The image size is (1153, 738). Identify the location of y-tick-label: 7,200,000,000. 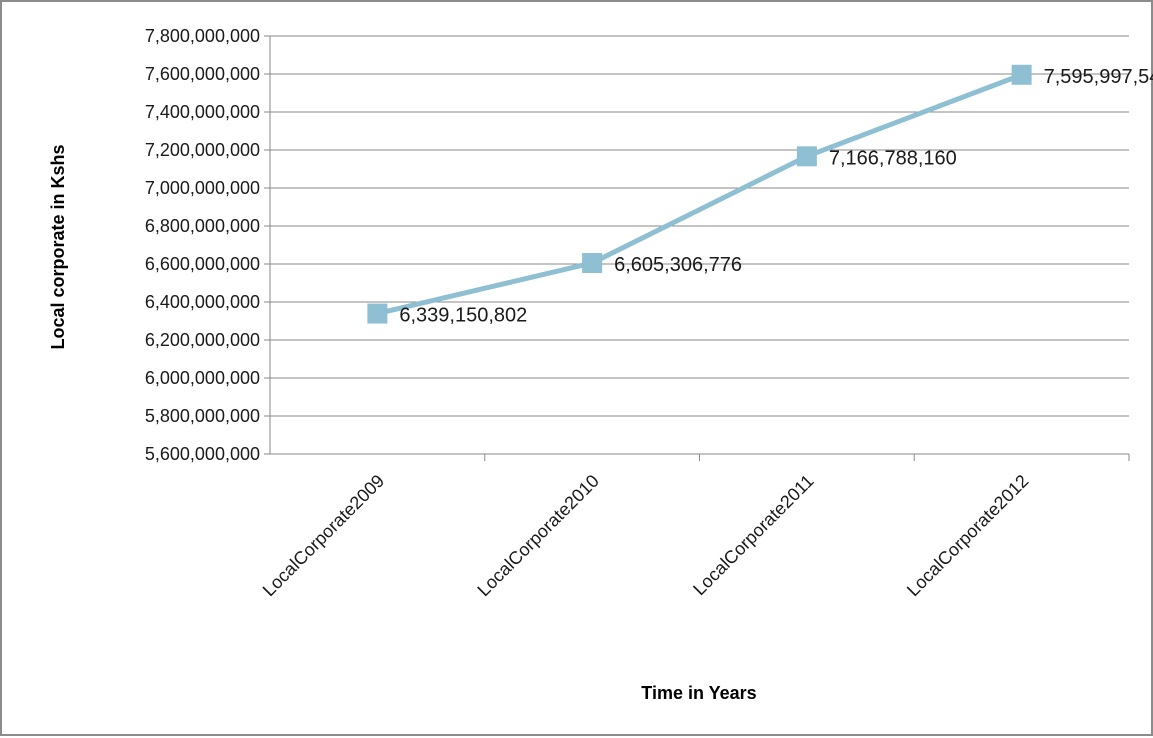
(202, 150).